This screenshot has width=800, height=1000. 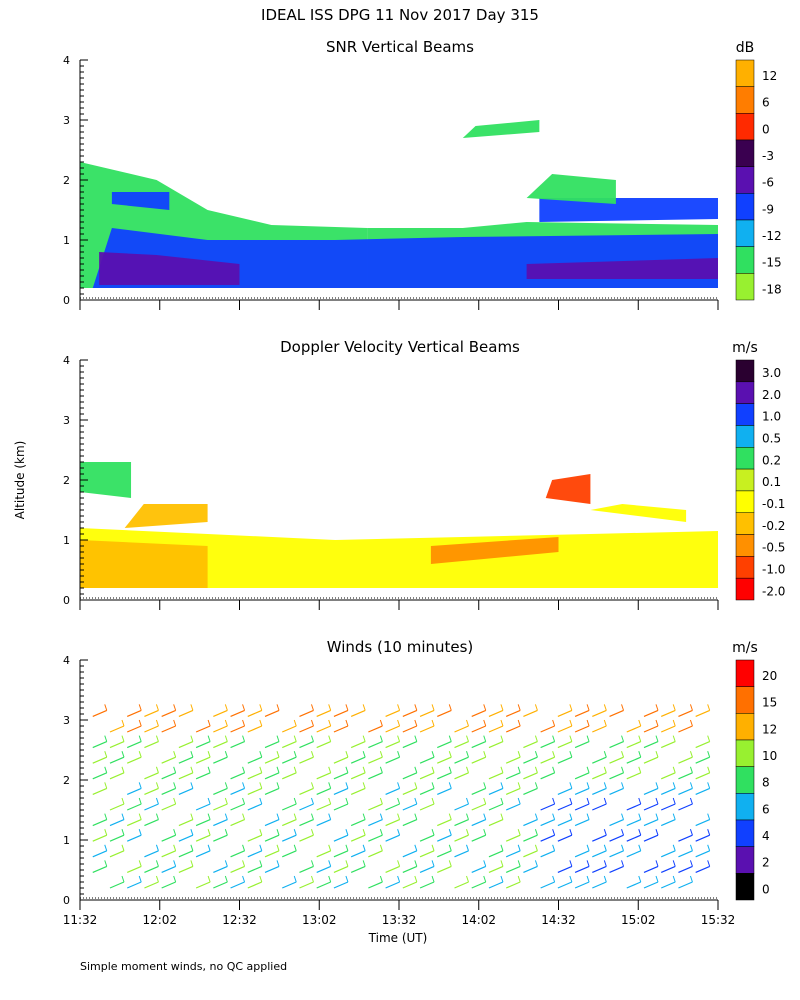 I want to click on colorbar-label: 20, so click(x=769, y=676).